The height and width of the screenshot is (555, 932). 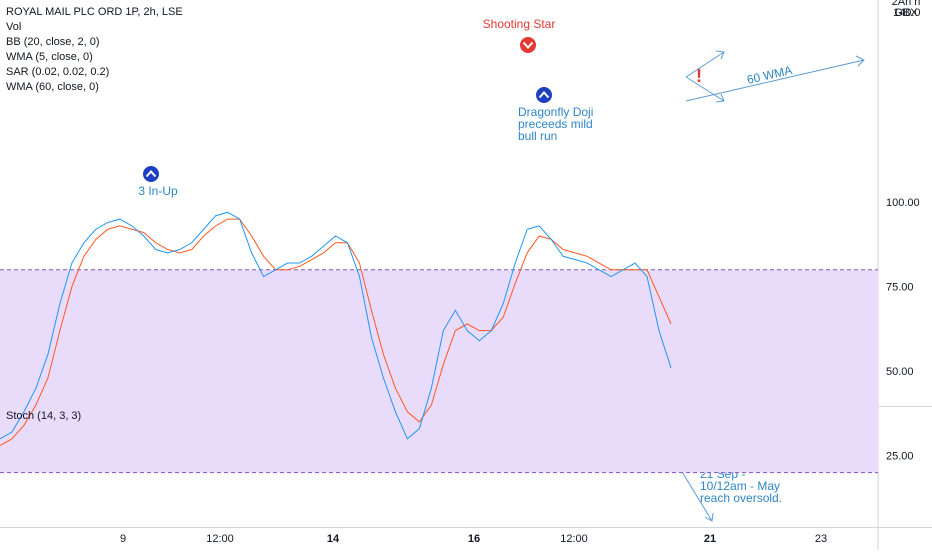 I want to click on indicator-sar: SAR (0.02, 0.02, 0.2), so click(x=58, y=72).